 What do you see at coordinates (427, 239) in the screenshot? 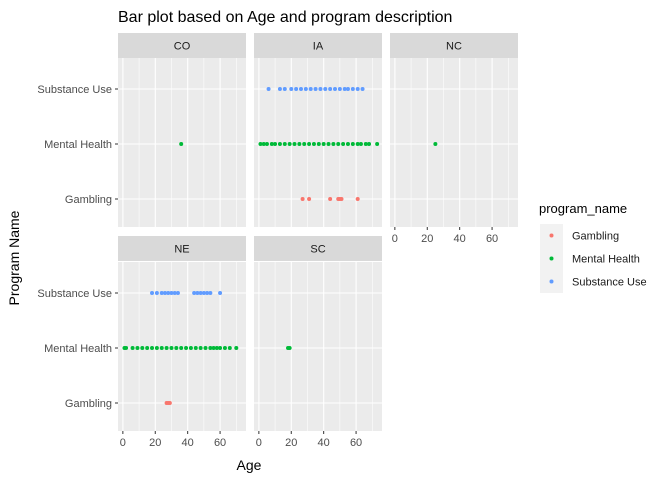
I see `x-tick-label: 20` at bounding box center [427, 239].